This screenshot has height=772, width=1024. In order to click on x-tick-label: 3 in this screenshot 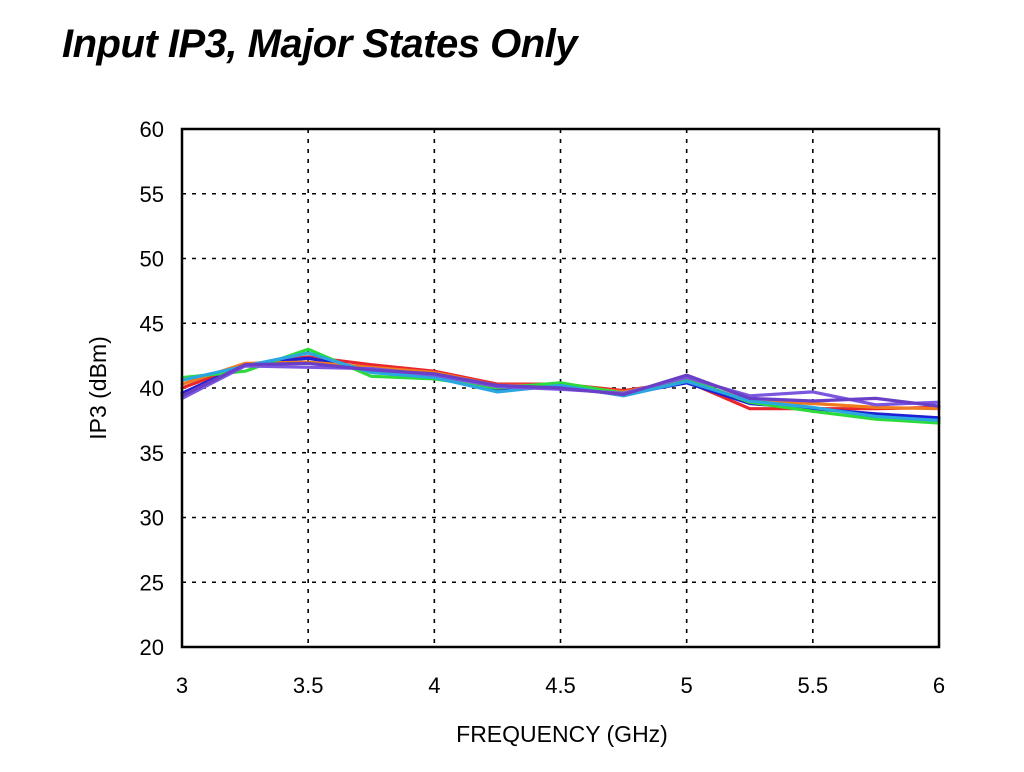, I will do `click(182, 685)`.